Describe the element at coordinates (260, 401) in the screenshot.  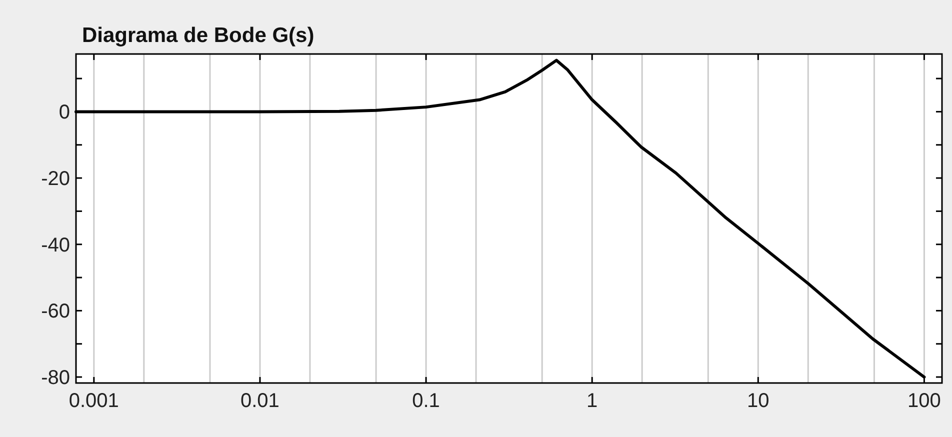
I see `x-tick-label: 0.01` at that location.